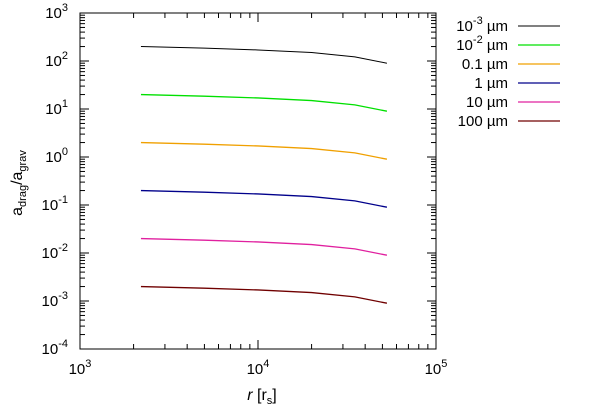 Image resolution: width=600 pixels, height=413 pixels. What do you see at coordinates (491, 83) in the screenshot?
I see `legend-label-4: 1 µm` at bounding box center [491, 83].